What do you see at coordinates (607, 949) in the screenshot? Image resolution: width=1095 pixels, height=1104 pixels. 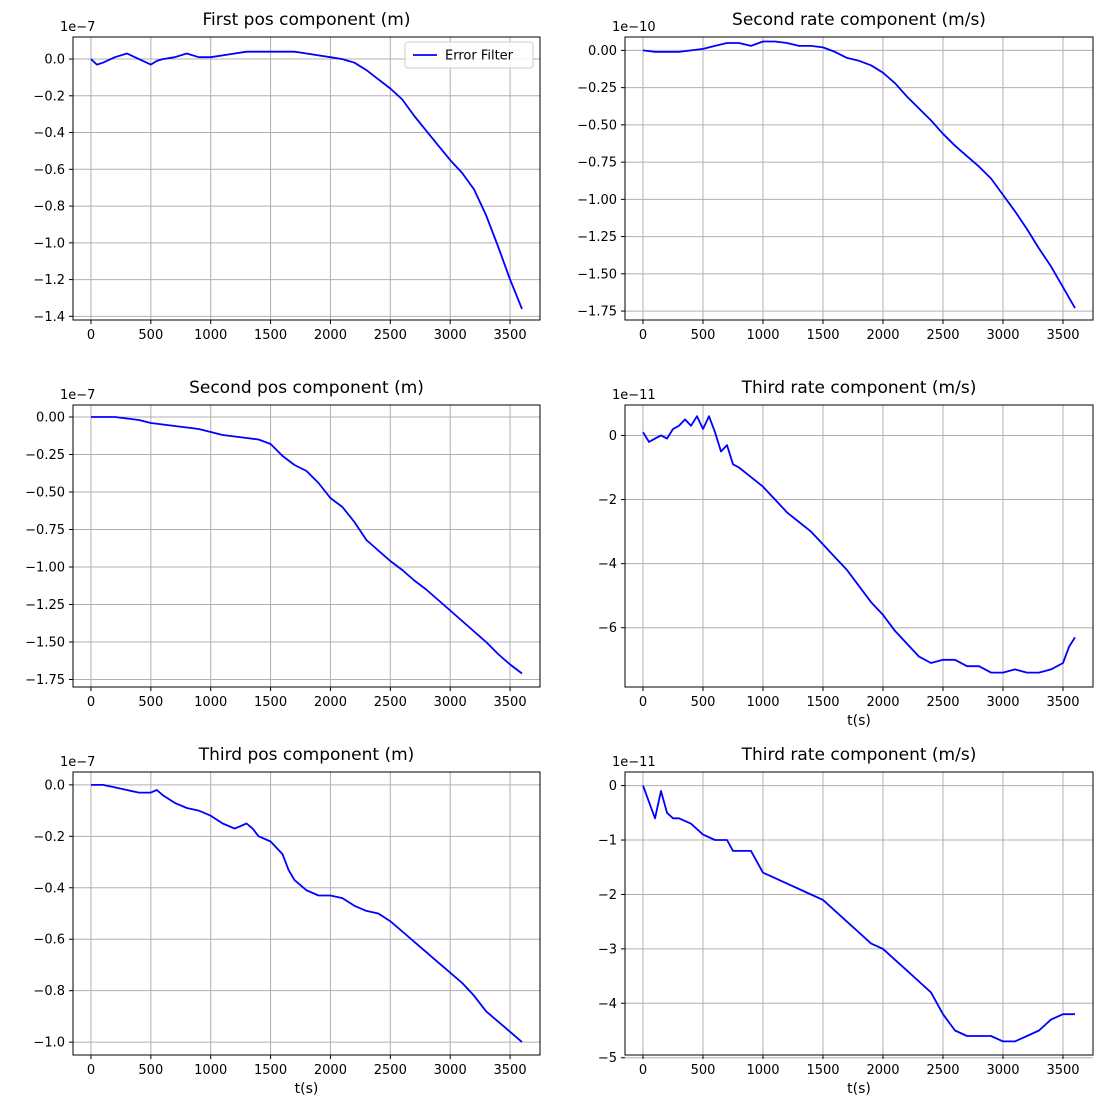 I see `y-tick-label: −3` at bounding box center [607, 949].